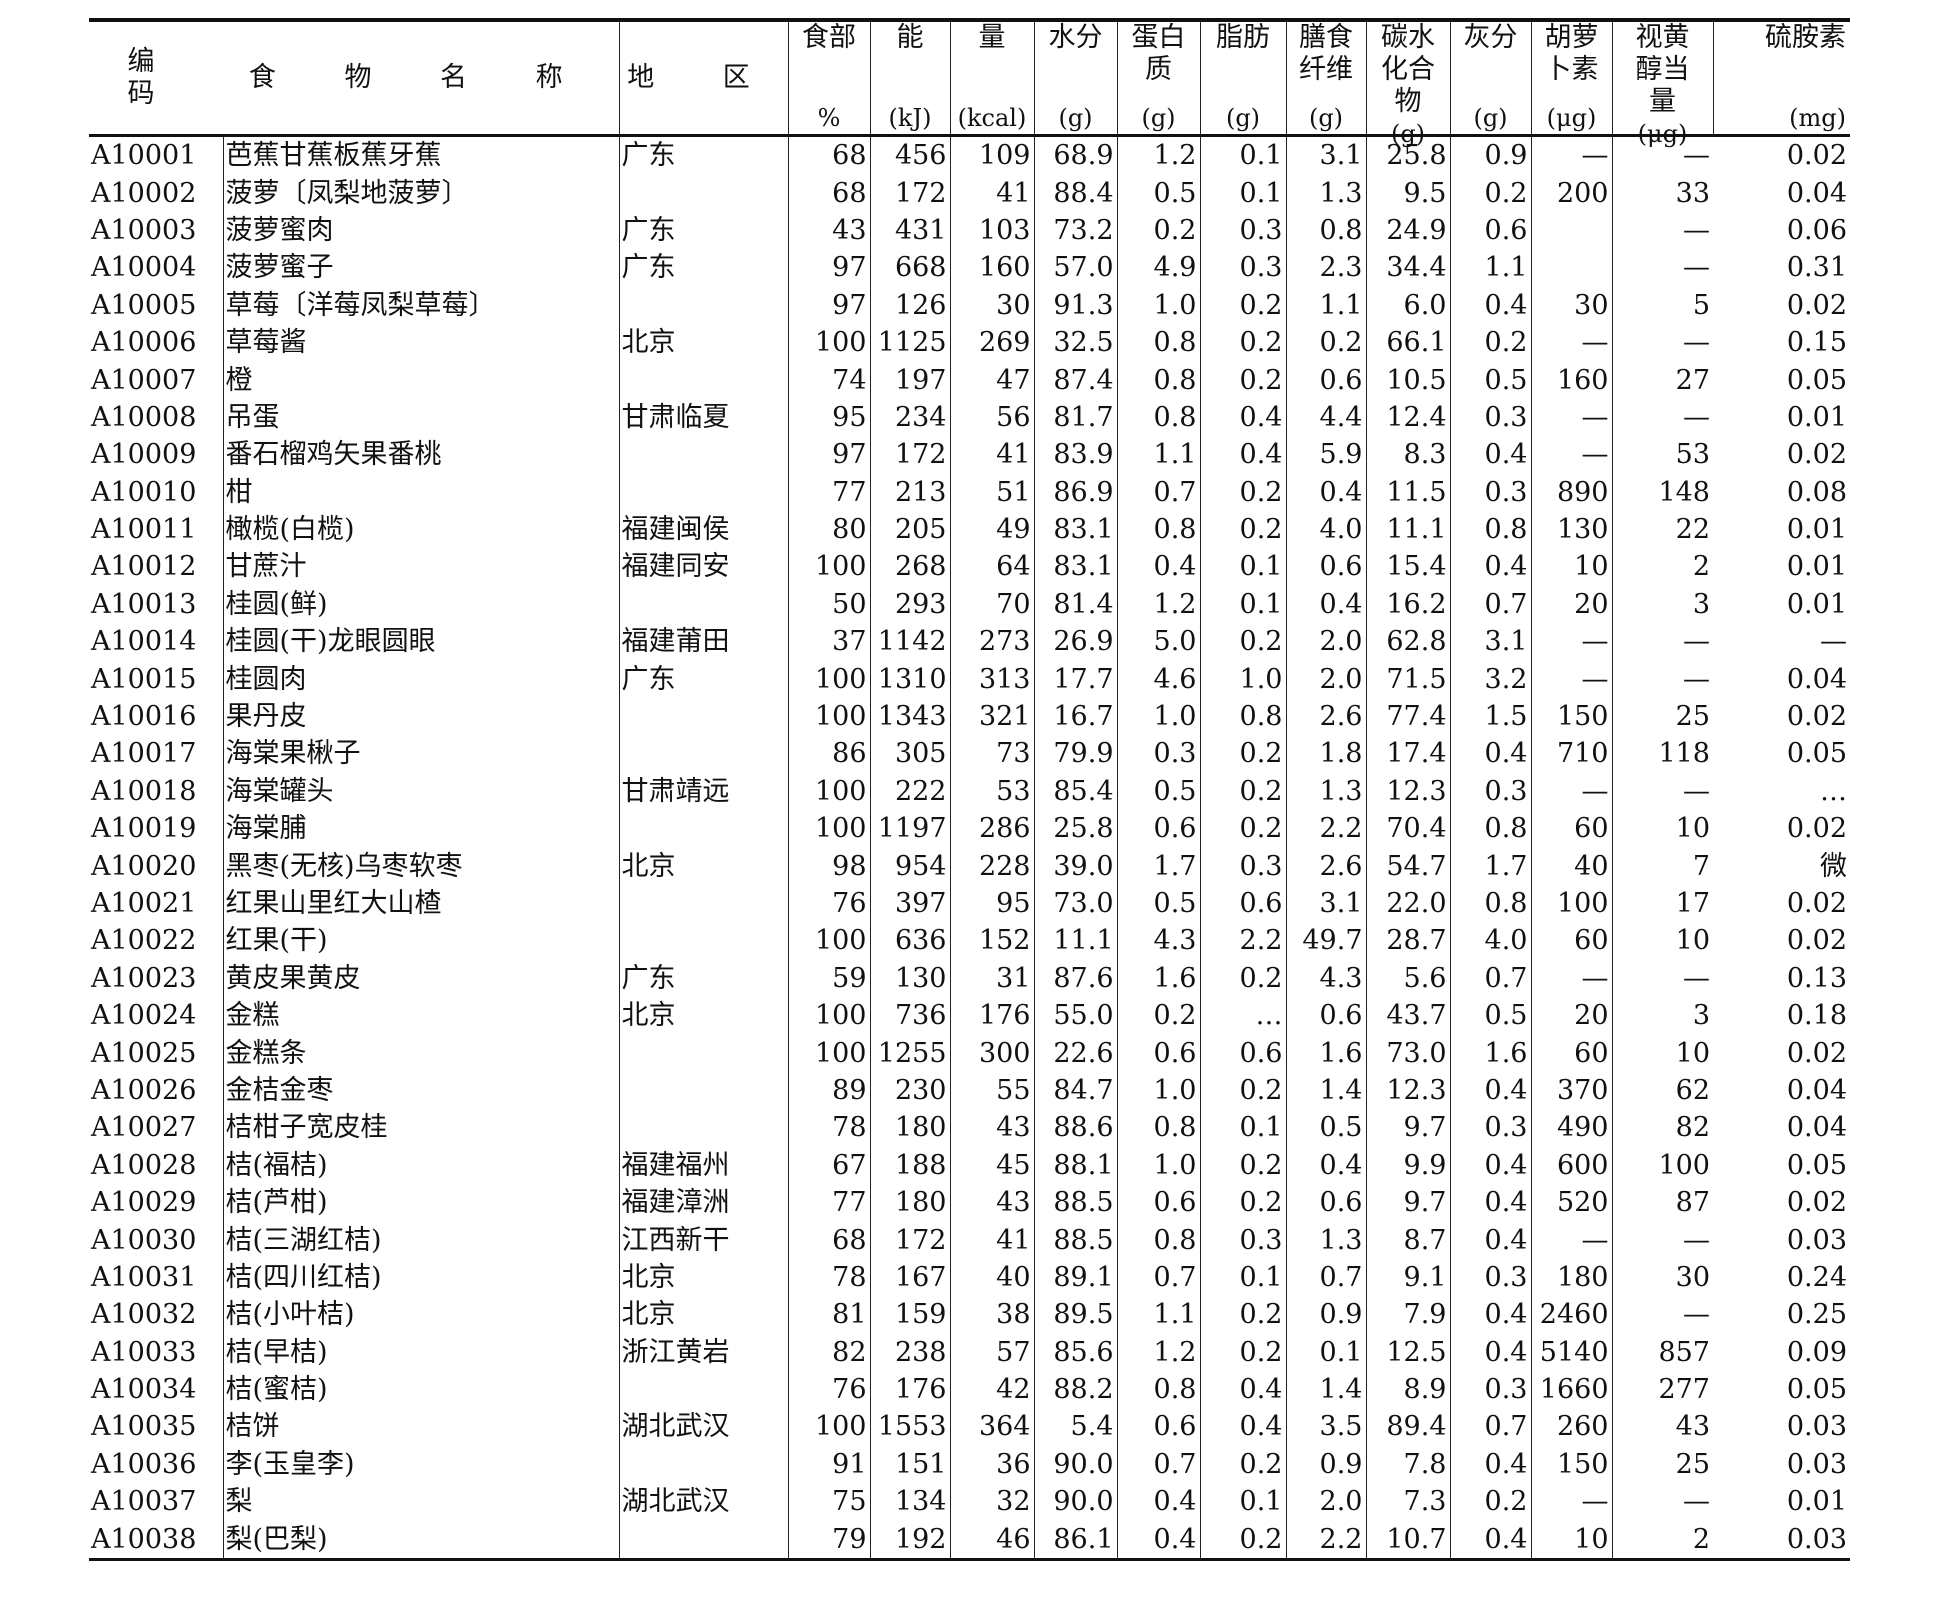 The height and width of the screenshot is (1600, 1940). What do you see at coordinates (909, 829) in the screenshot?
I see `cell-energy-kj: 1197` at bounding box center [909, 829].